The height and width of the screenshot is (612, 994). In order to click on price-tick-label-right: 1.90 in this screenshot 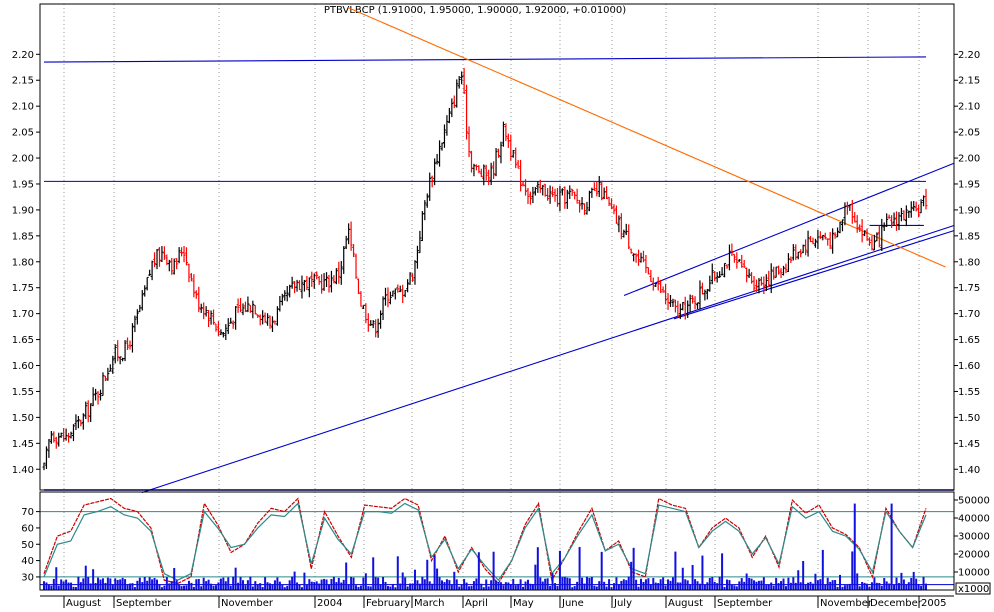, I will do `click(969, 210)`.